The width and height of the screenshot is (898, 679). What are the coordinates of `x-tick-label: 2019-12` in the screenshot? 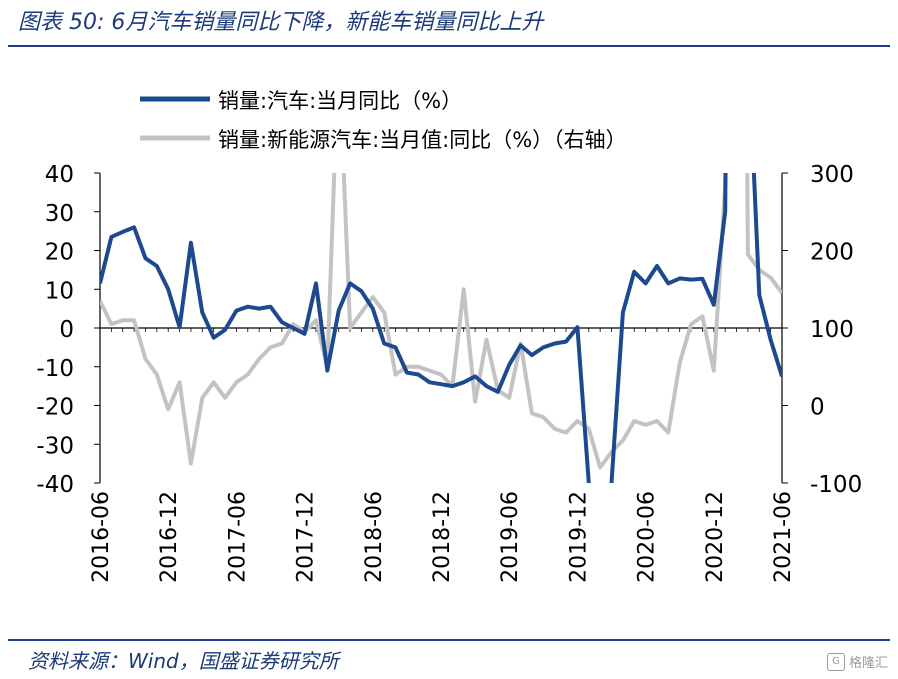 It's located at (578, 537).